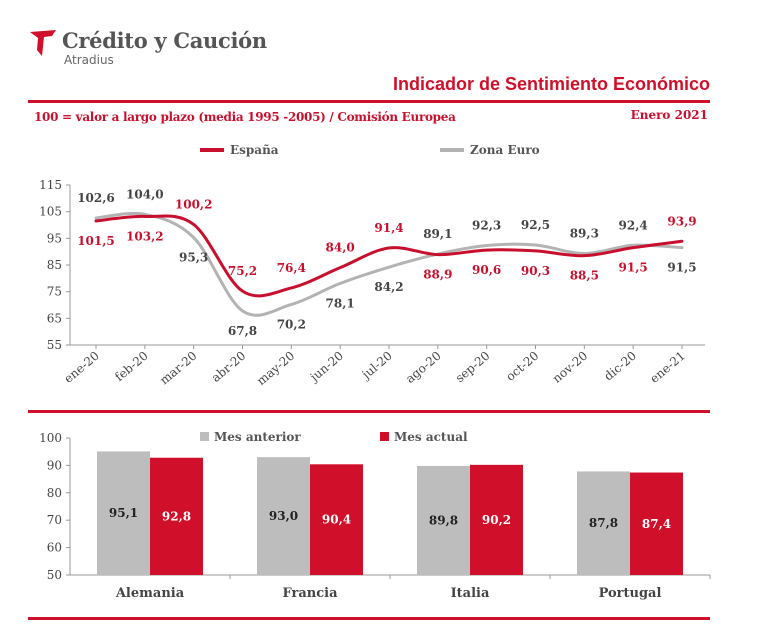 The image size is (770, 643). I want to click on y-tick-label-6: 115, so click(50, 185).